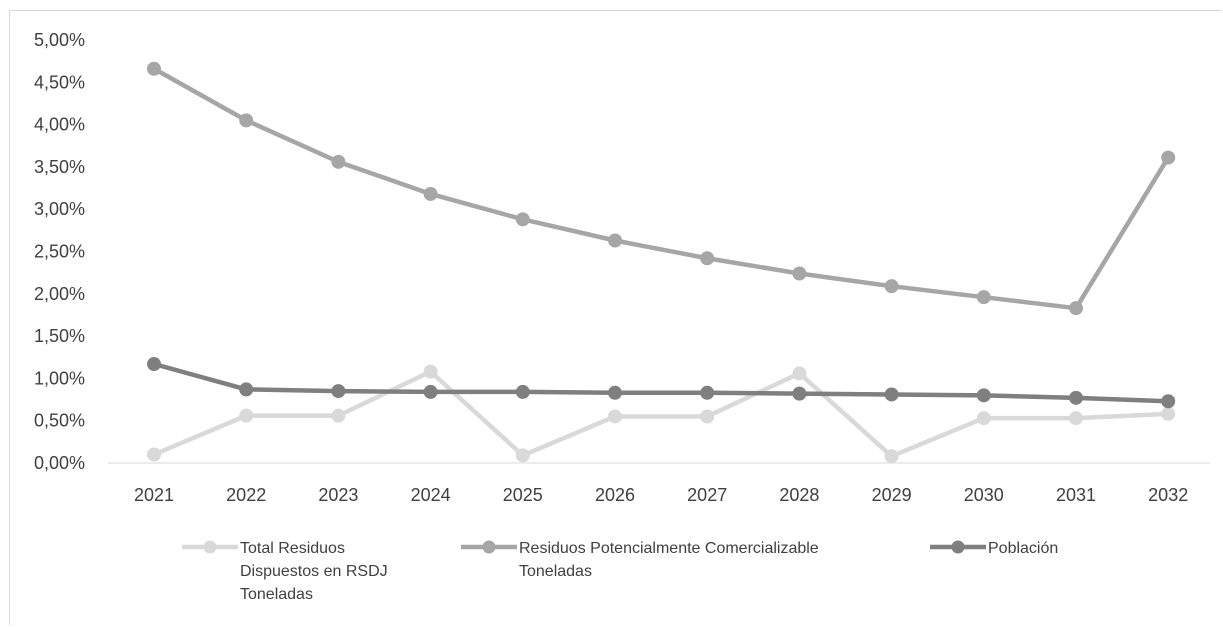  What do you see at coordinates (246, 495) in the screenshot?
I see `x-tick-label: 2022` at bounding box center [246, 495].